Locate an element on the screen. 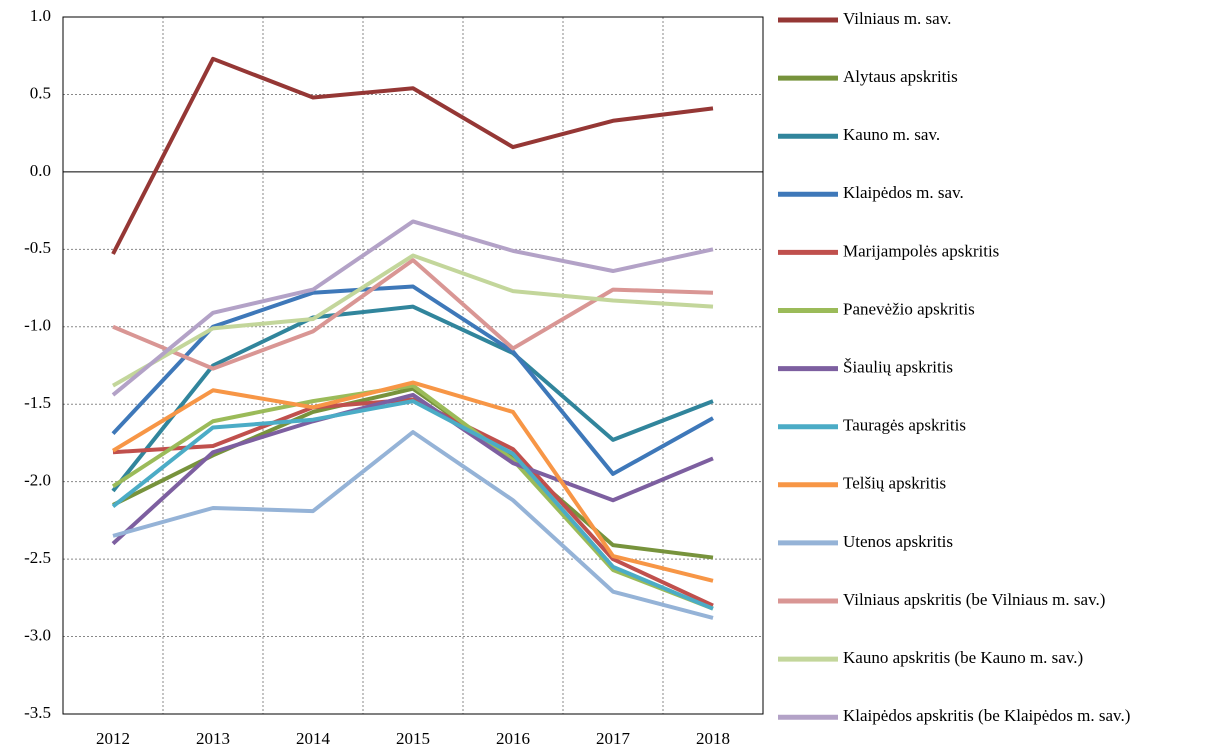  legend-label: Utenos apskritis is located at coordinates (898, 541).